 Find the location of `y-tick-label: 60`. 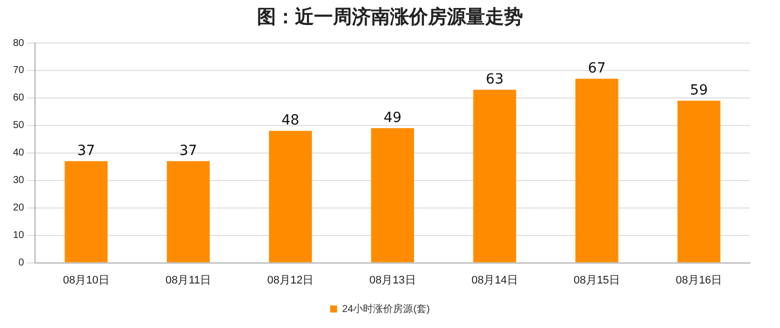

y-tick-label: 60 is located at coordinates (19, 98).